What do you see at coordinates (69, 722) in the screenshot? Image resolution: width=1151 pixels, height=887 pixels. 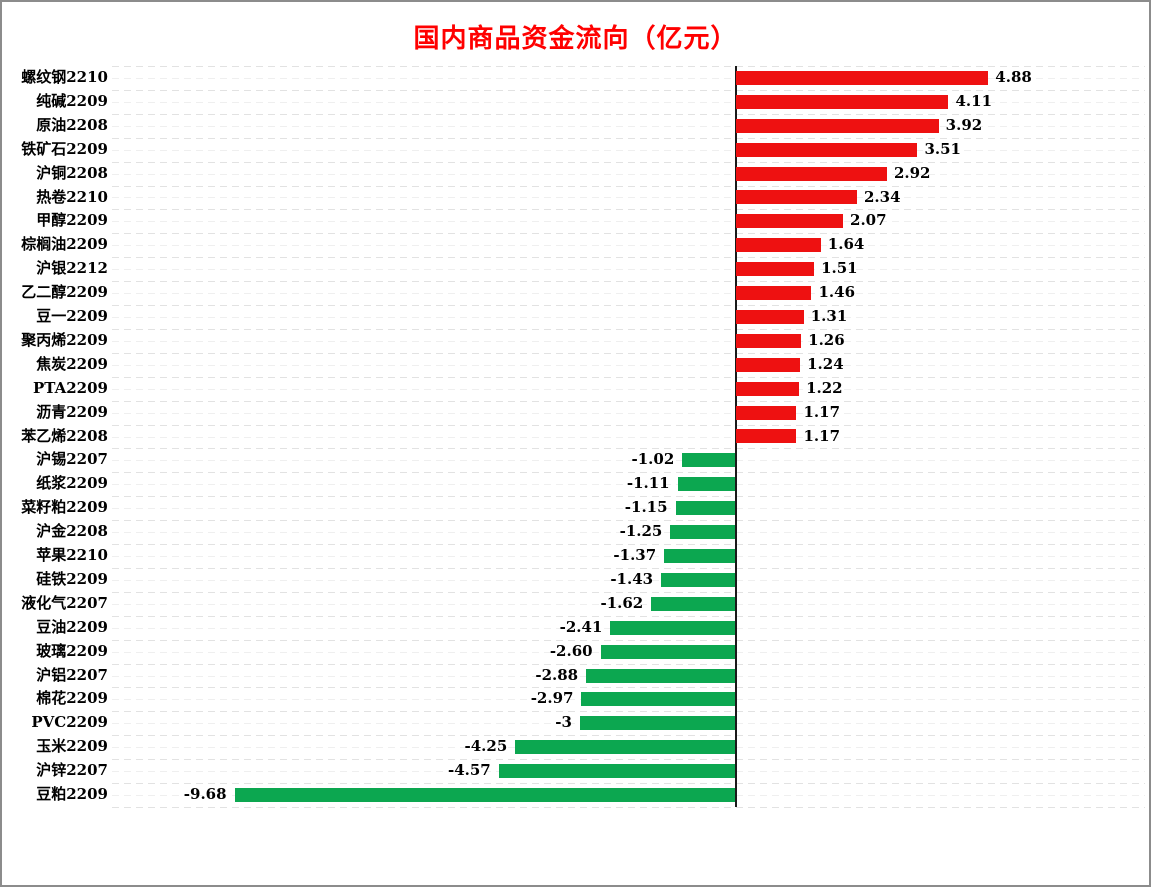 I see `category-label: PVC2209` at bounding box center [69, 722].